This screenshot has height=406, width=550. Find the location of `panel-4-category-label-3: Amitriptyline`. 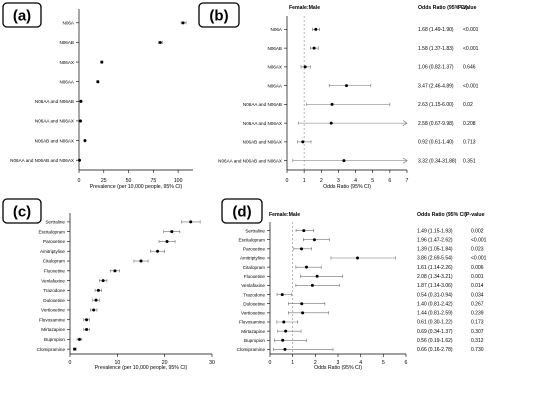

panel-4-category-label-3: Amitriptyline is located at coordinates (252, 258).